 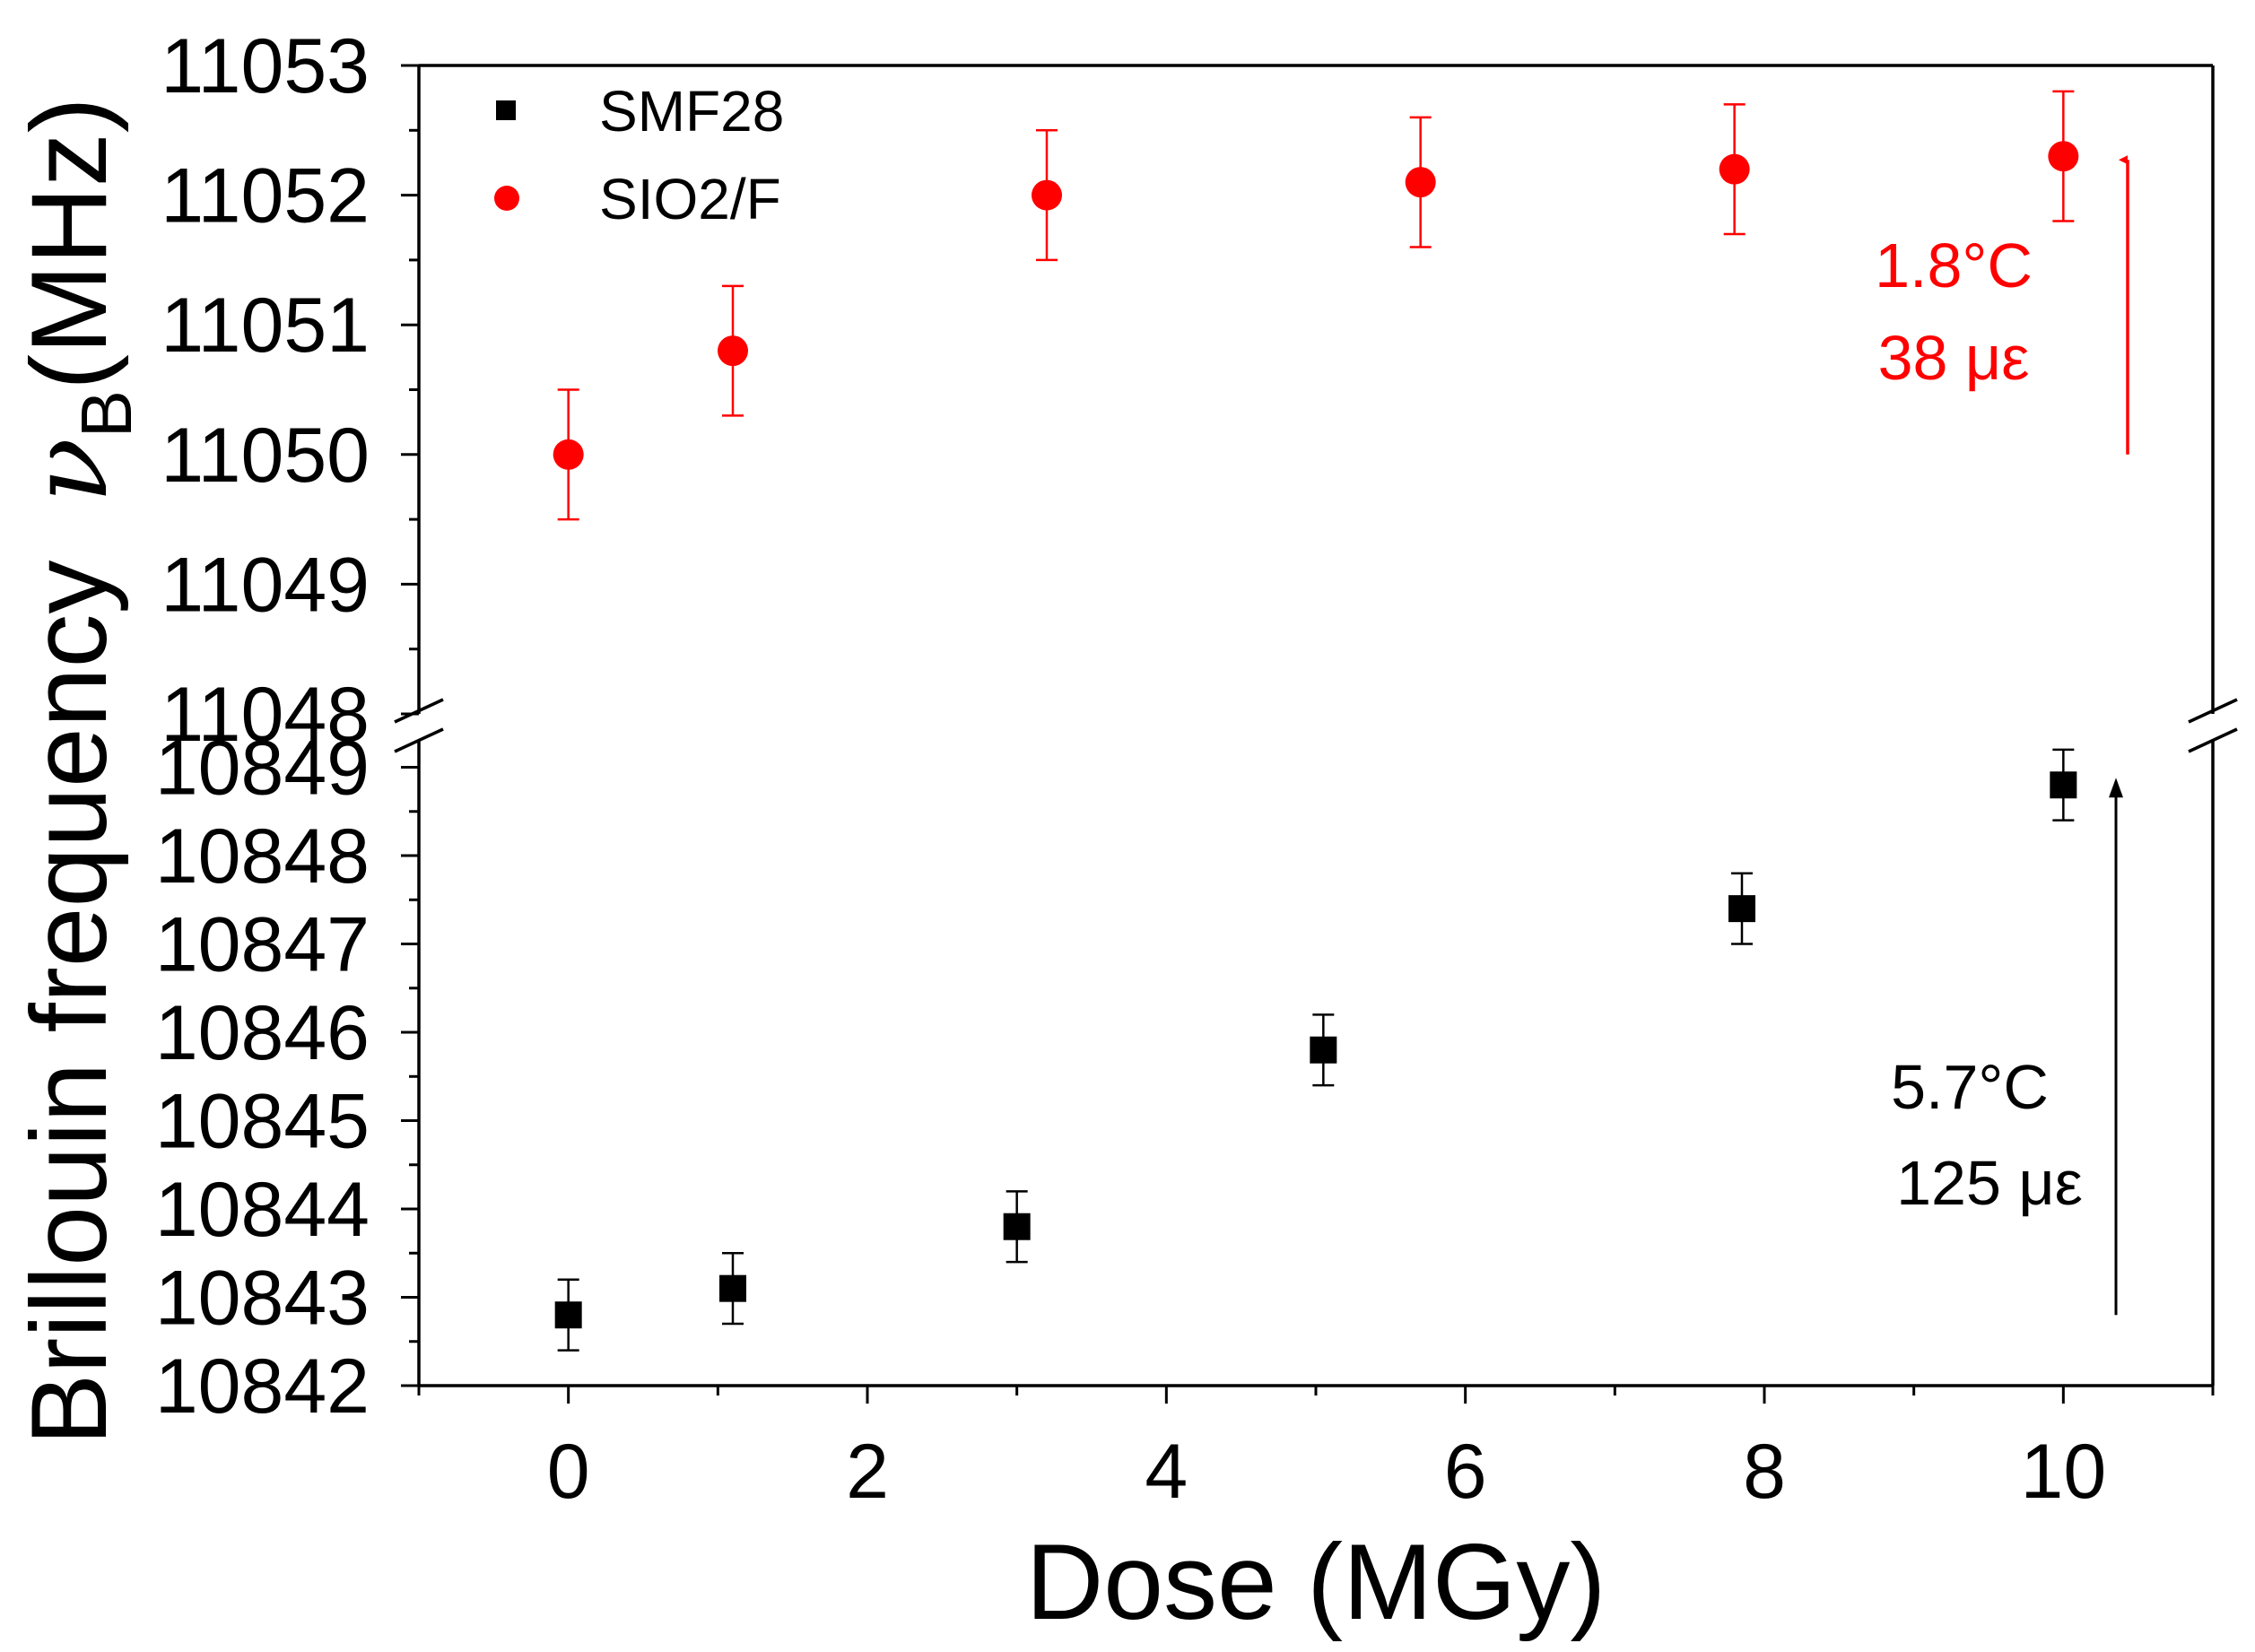 What do you see at coordinates (262, 1210) in the screenshot?
I see `y-tick-label: 10844` at bounding box center [262, 1210].